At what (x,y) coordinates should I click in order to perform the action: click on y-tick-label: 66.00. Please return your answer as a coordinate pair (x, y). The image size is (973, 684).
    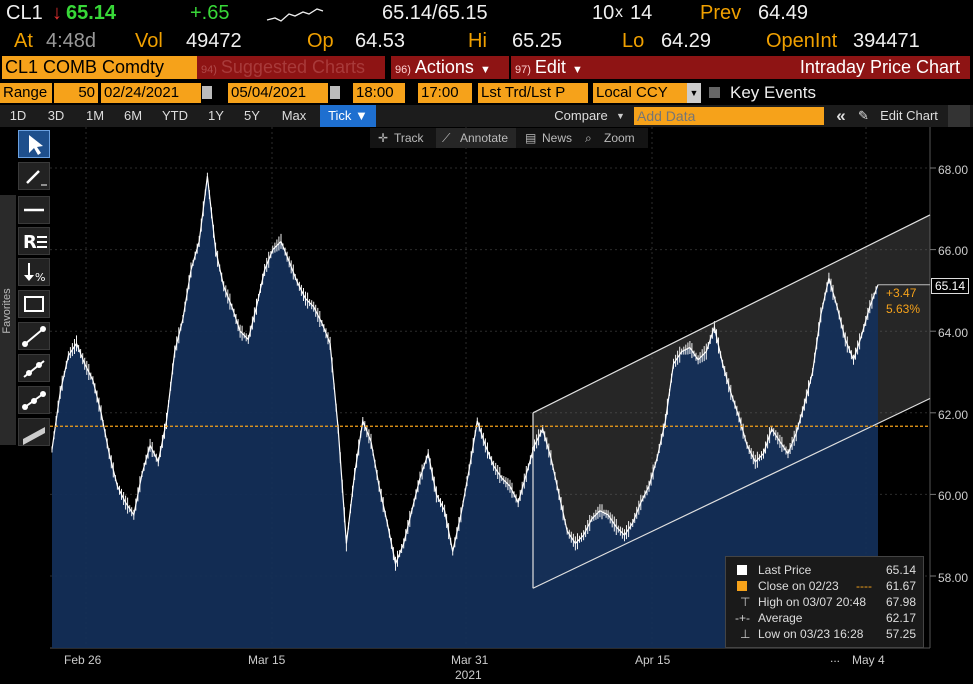
    Looking at the image, I should click on (953, 251).